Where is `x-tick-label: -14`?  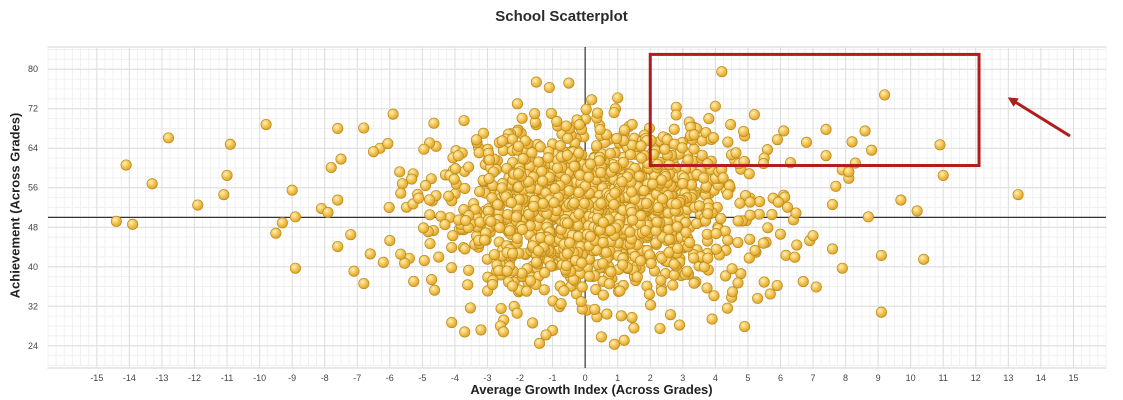 x-tick-label: -14 is located at coordinates (129, 378).